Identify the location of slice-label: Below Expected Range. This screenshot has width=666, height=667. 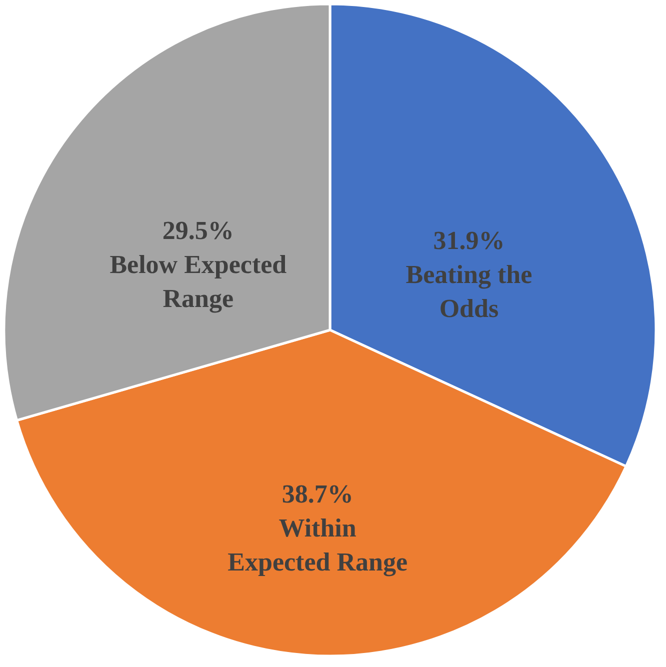
(199, 281).